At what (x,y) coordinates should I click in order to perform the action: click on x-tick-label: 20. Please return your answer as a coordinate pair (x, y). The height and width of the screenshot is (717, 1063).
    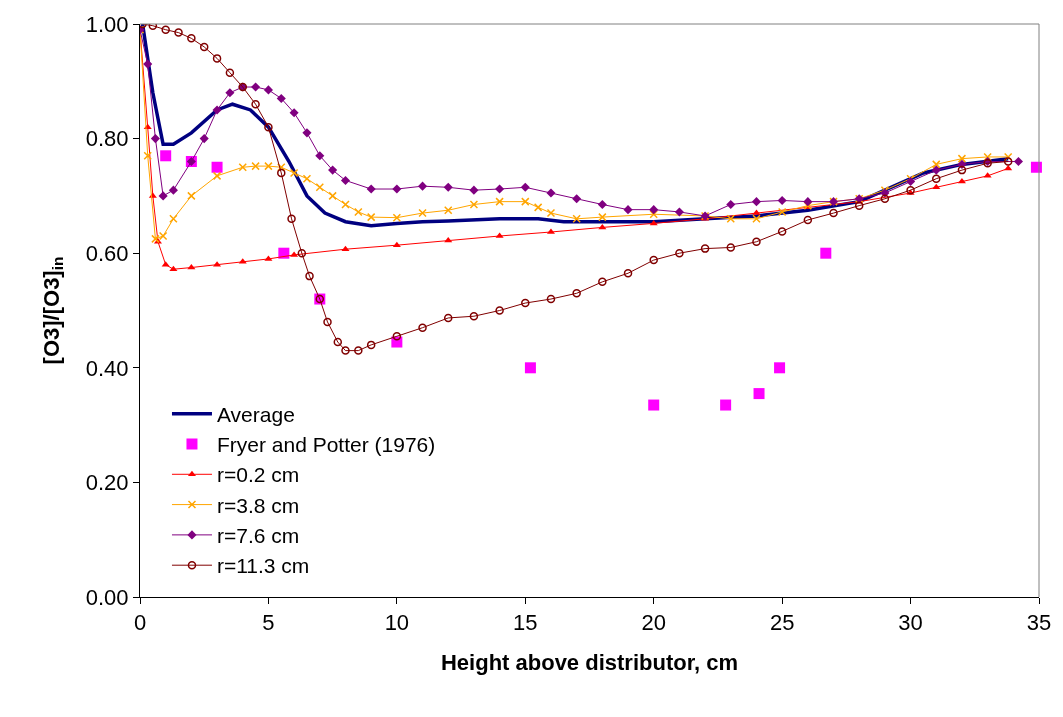
    Looking at the image, I should click on (653, 623).